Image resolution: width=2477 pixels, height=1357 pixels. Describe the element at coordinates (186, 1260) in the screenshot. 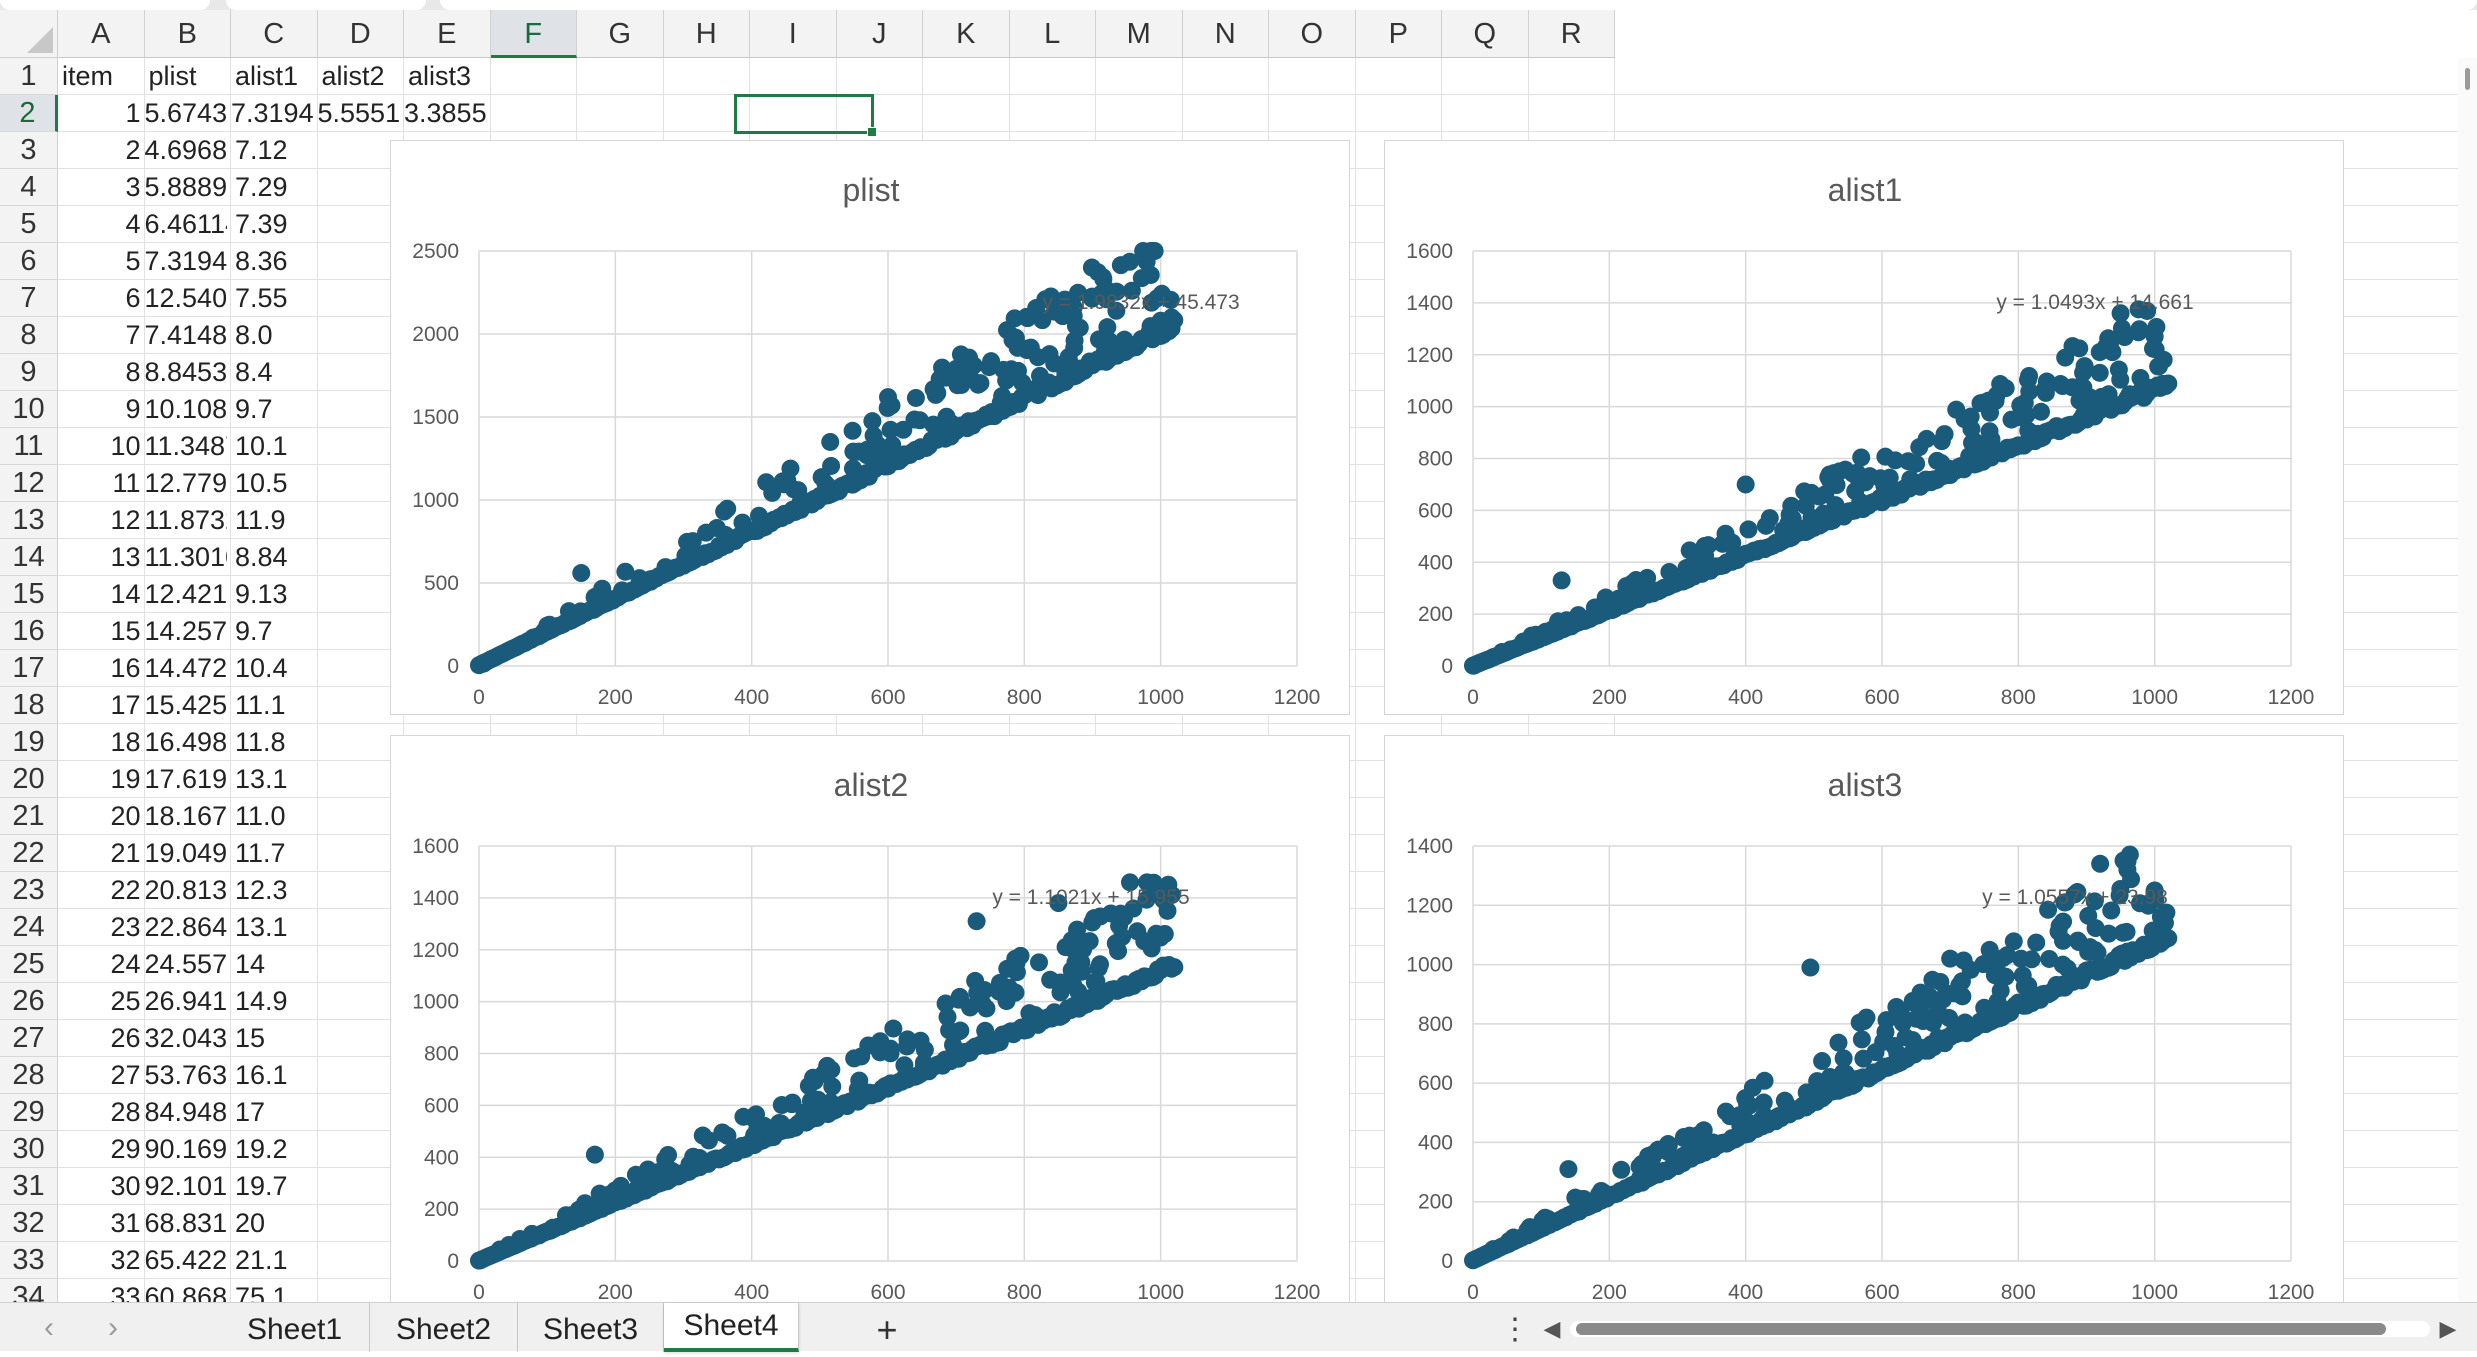

I see `data-cell-plist: 65.42206` at that location.